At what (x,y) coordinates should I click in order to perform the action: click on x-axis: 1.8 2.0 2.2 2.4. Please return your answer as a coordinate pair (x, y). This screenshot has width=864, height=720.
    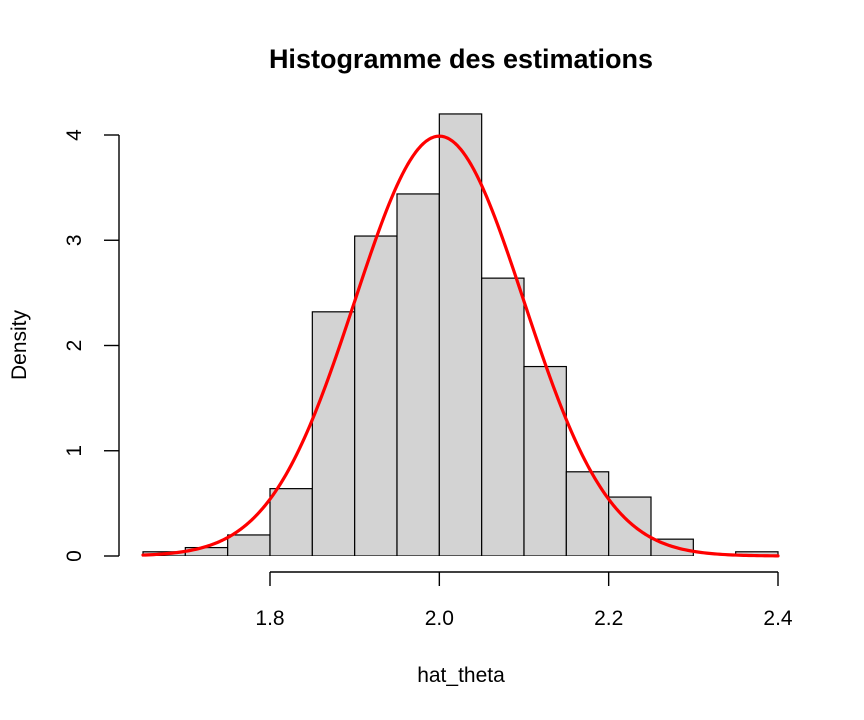
    Looking at the image, I should click on (524, 600).